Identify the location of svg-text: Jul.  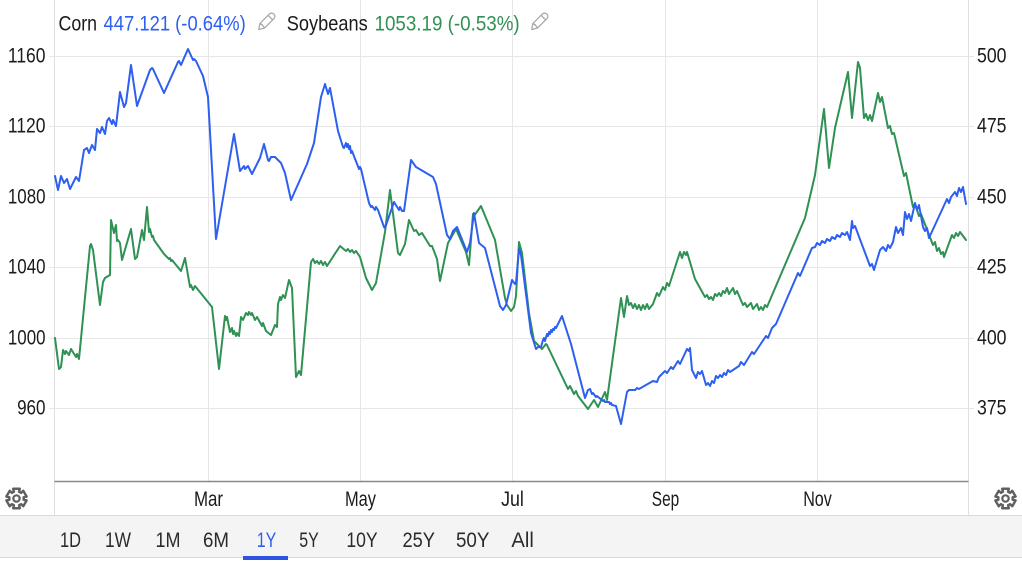
(512, 499).